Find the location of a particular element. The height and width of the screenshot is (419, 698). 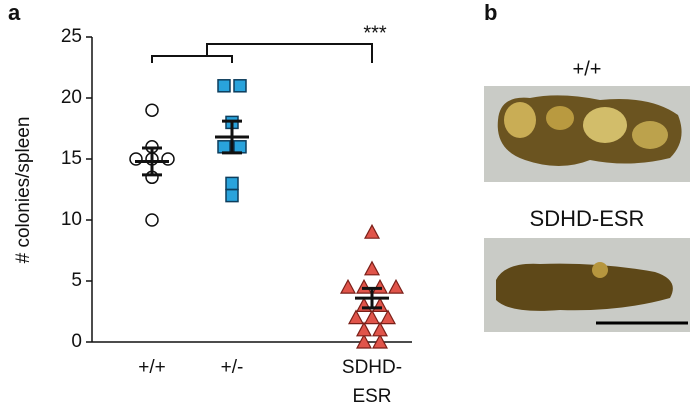

image-caption: +/+ is located at coordinates (587, 69).